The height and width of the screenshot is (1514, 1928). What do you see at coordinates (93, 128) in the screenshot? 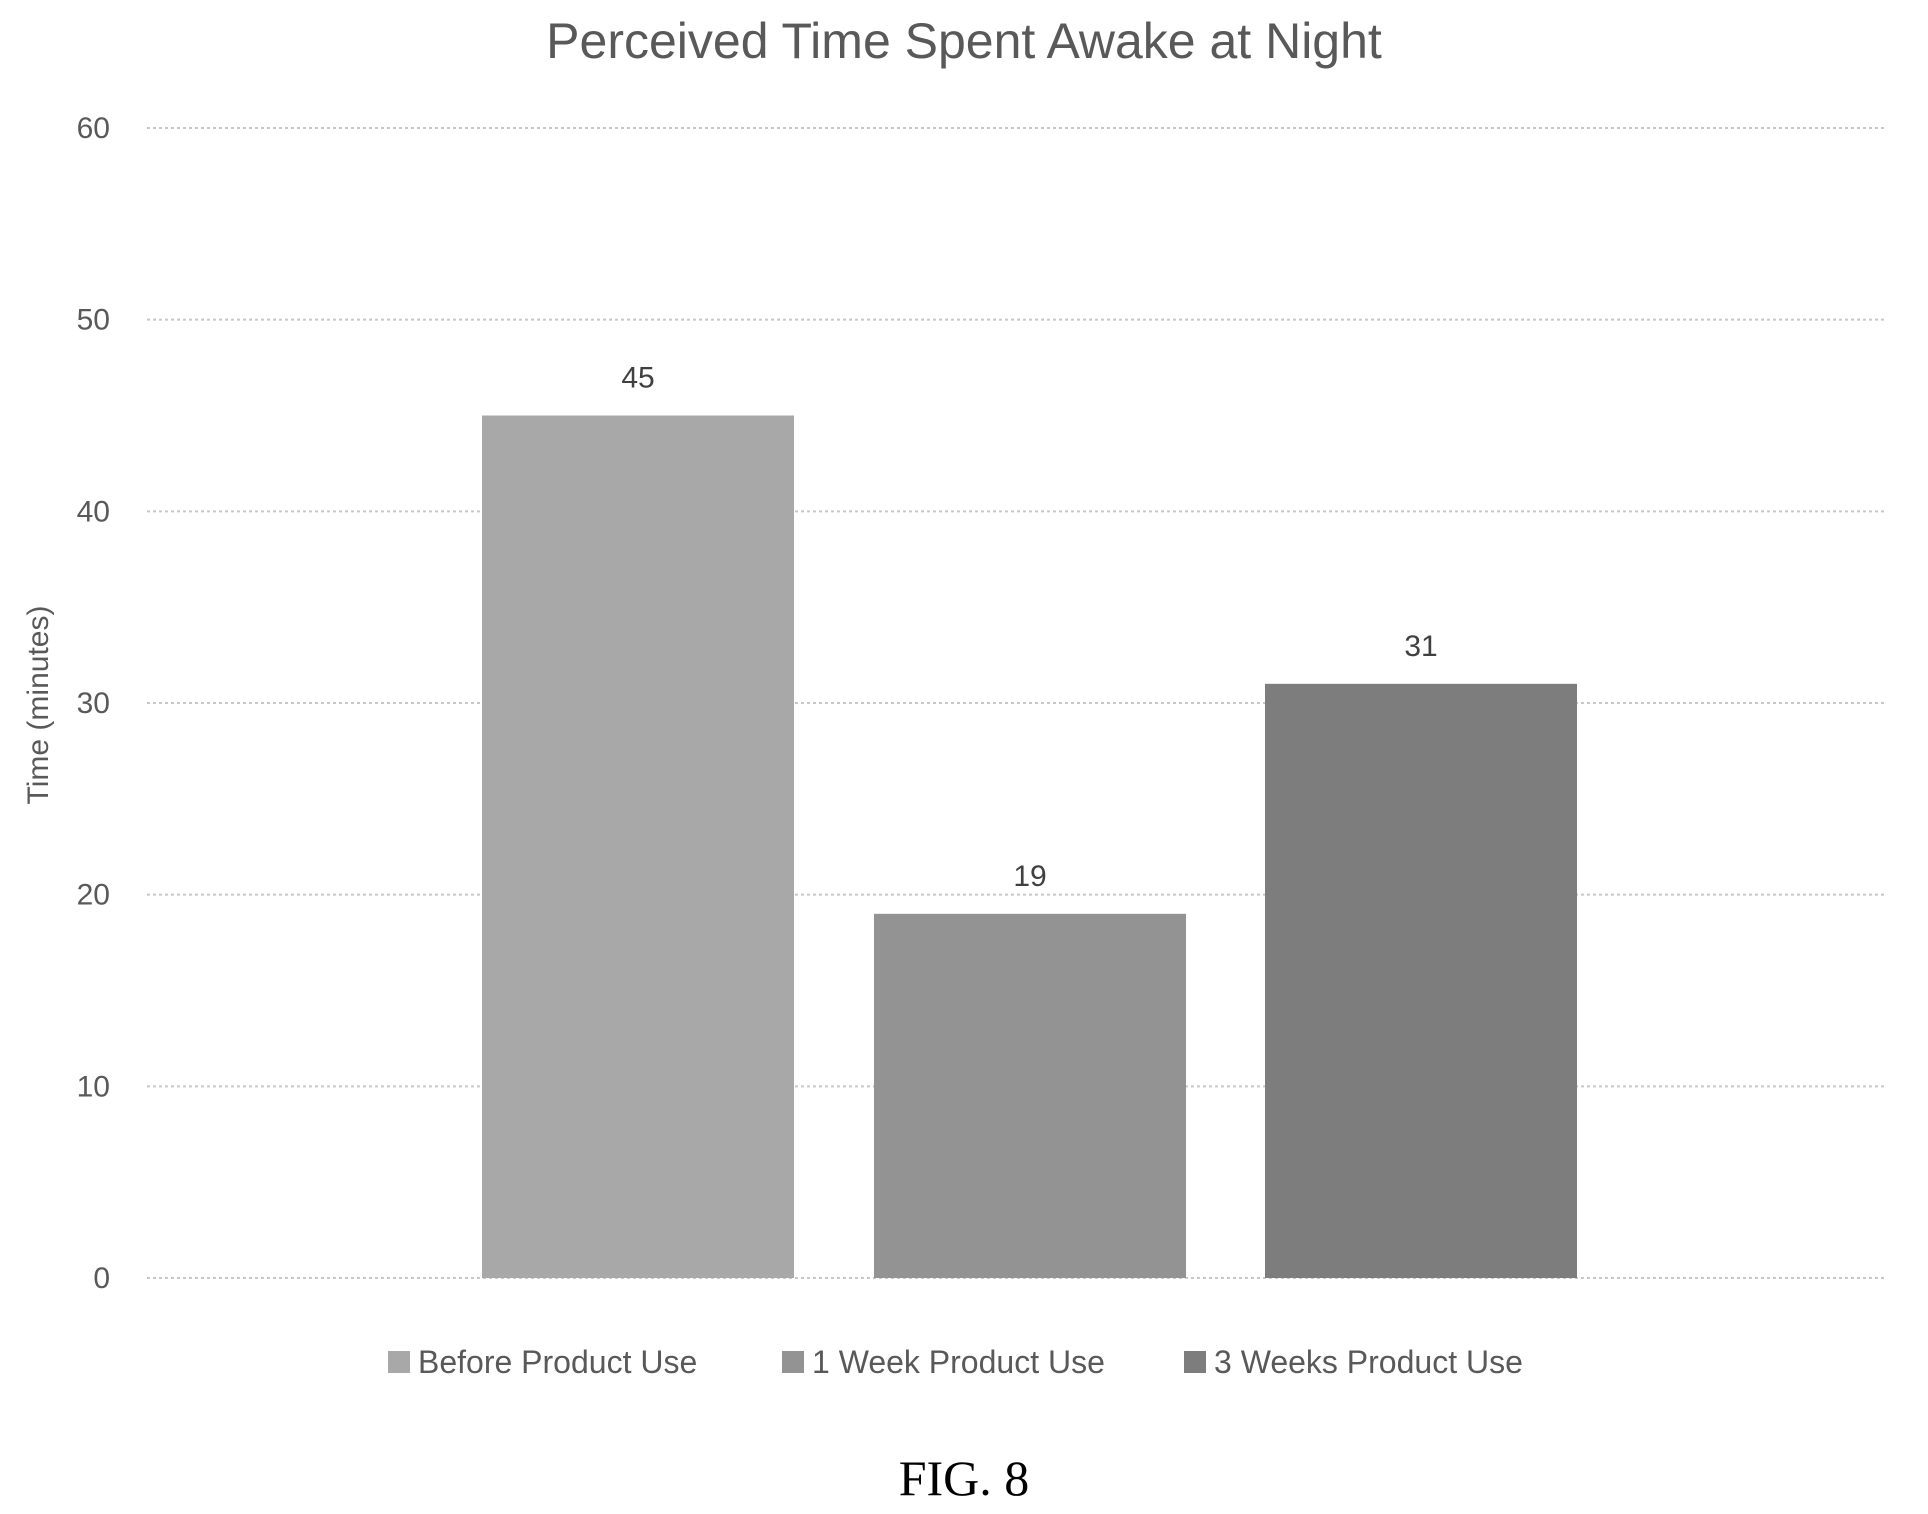
I see `y-tick-label: 60` at bounding box center [93, 128].